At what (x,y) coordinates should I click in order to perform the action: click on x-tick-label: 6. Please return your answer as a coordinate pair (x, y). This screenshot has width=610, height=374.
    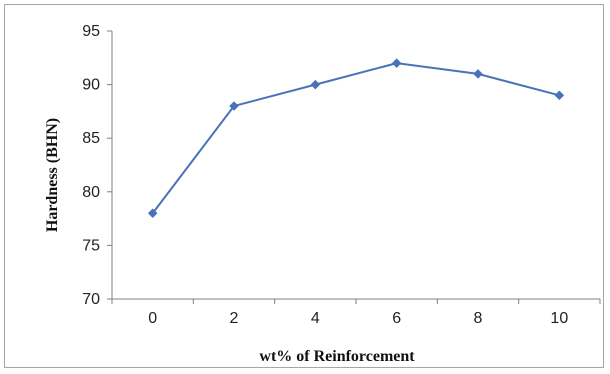
    Looking at the image, I should click on (396, 318).